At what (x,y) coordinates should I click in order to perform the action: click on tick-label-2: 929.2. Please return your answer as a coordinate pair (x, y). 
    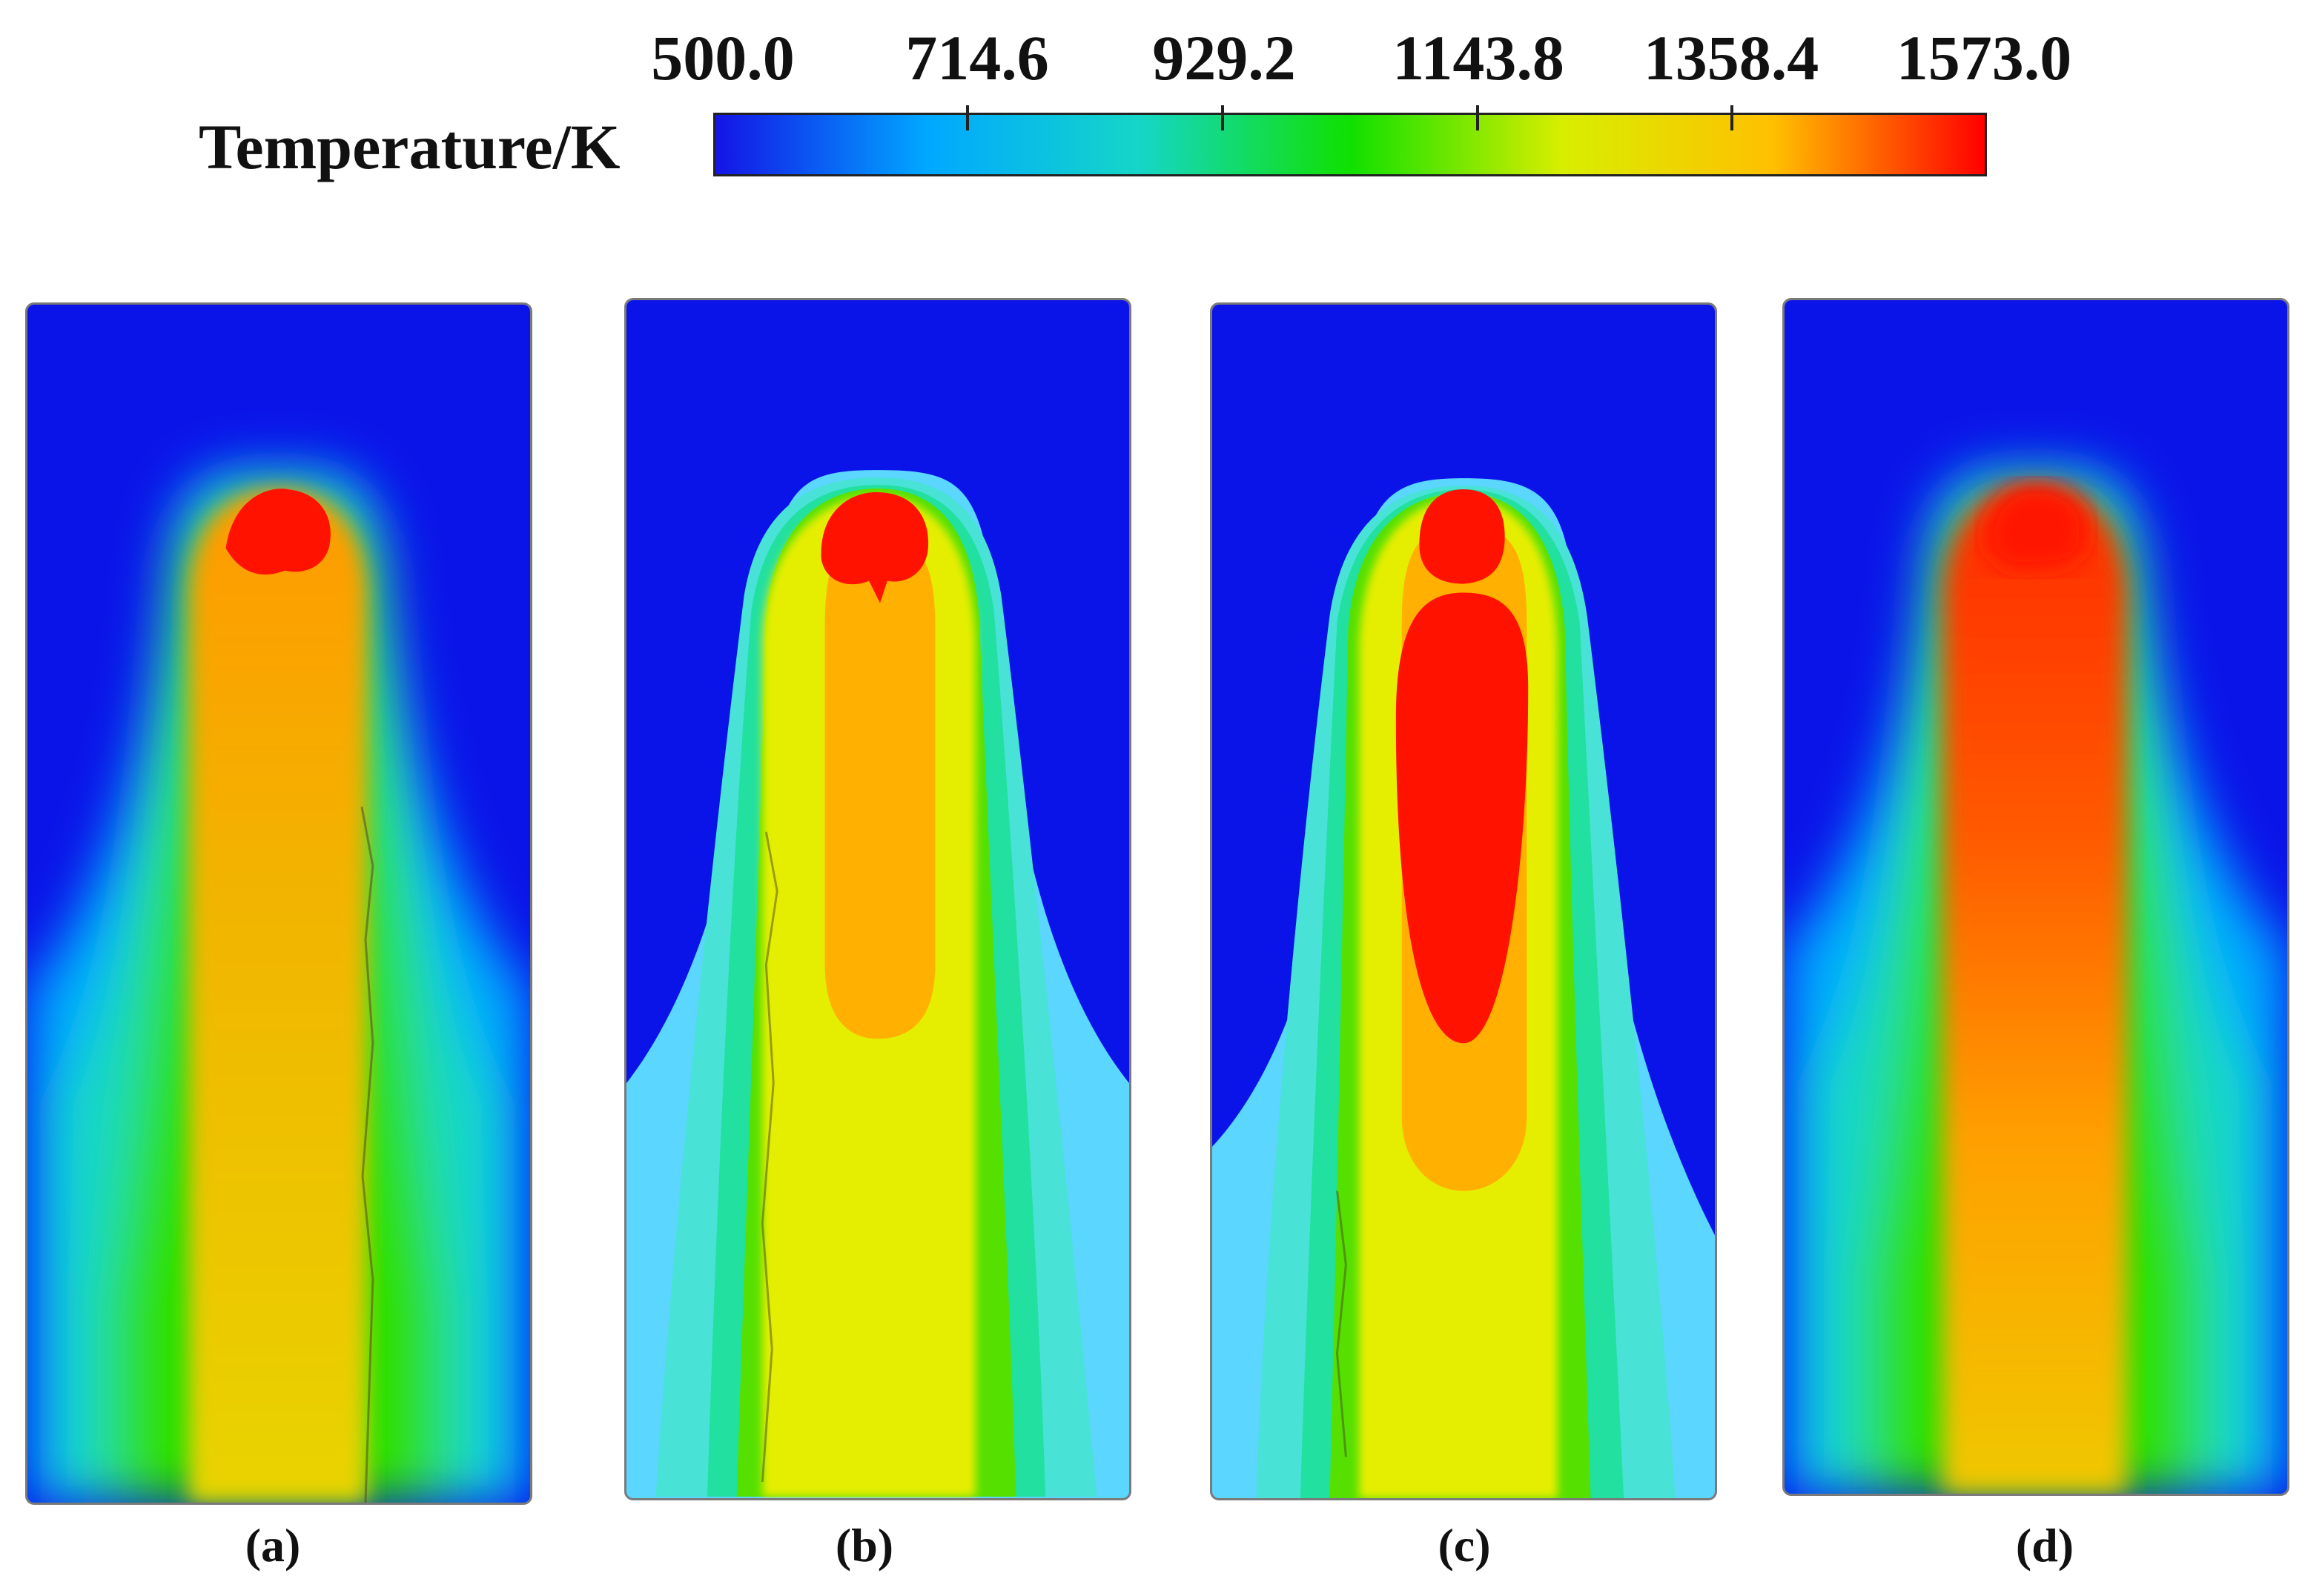
    Looking at the image, I should click on (1224, 57).